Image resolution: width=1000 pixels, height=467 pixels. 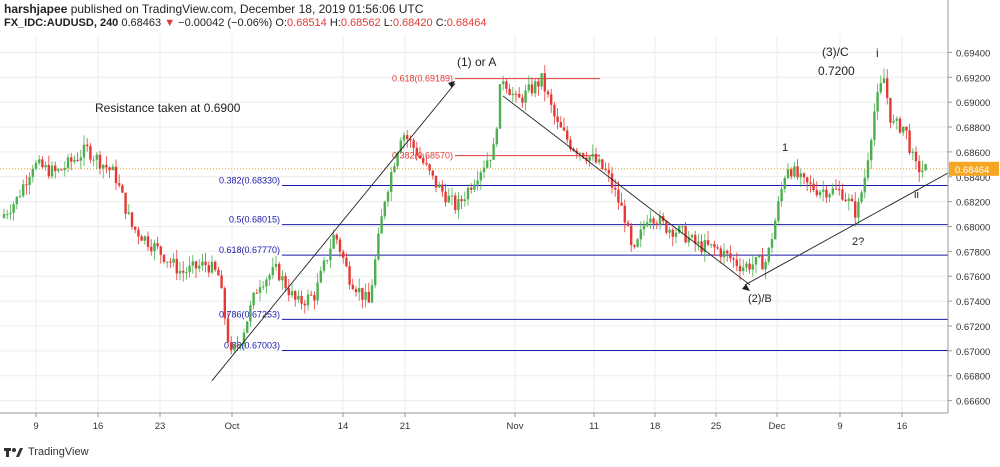 I want to click on x-tick-label: 9, so click(x=35, y=426).